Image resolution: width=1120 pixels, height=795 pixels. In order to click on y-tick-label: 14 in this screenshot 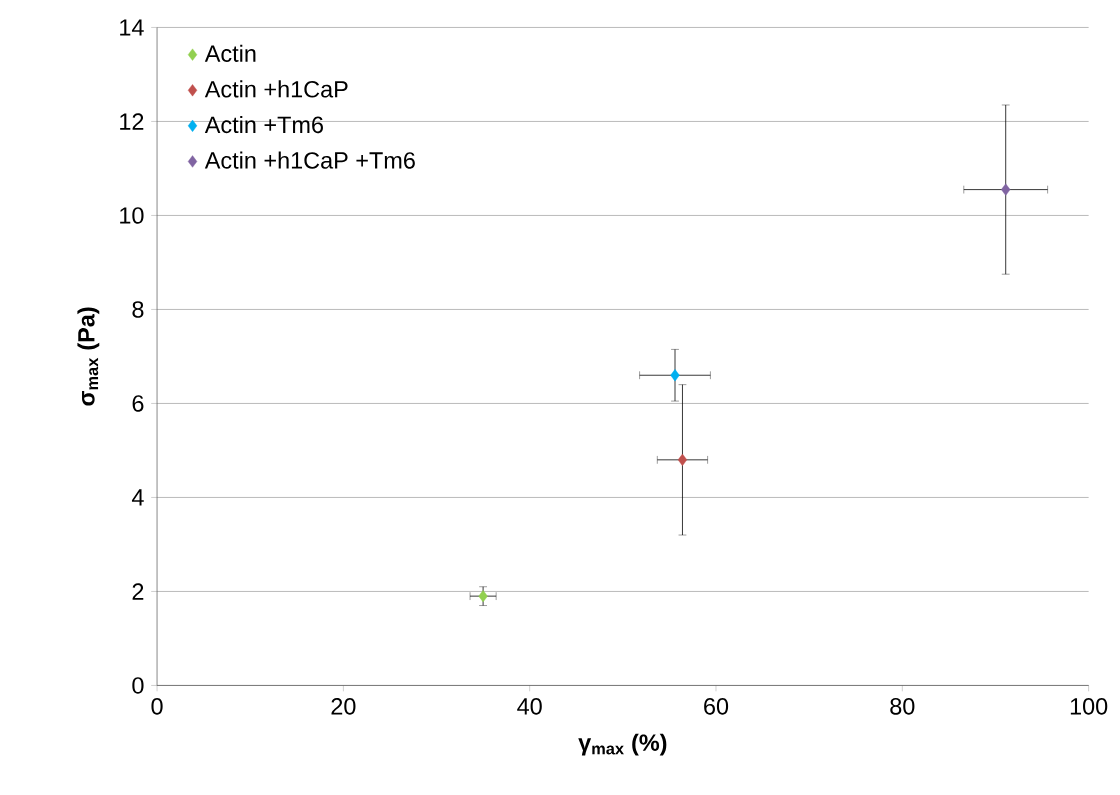, I will do `click(132, 27)`.